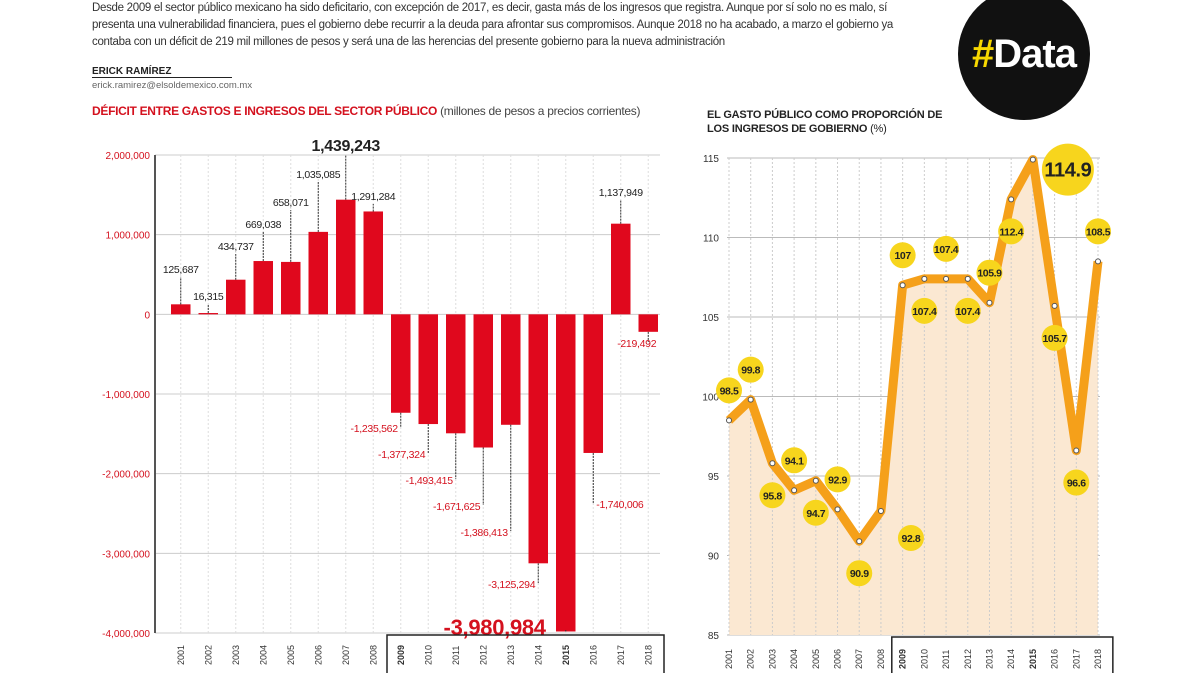 The height and width of the screenshot is (673, 1200). Describe the element at coordinates (648, 655) in the screenshot. I see `x-tick-label: 2018` at that location.